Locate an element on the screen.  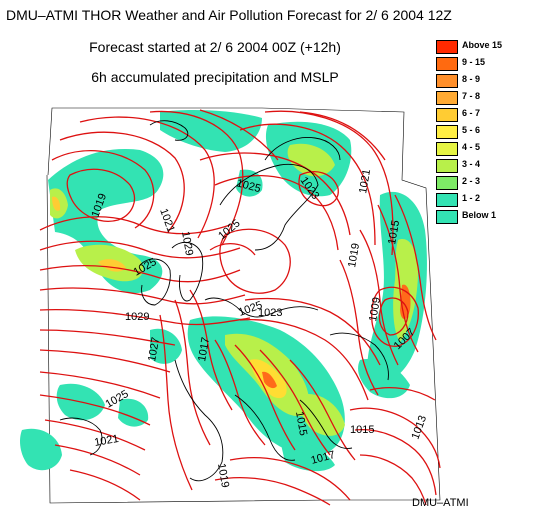
isobar-label: 1019 is located at coordinates (354, 255).